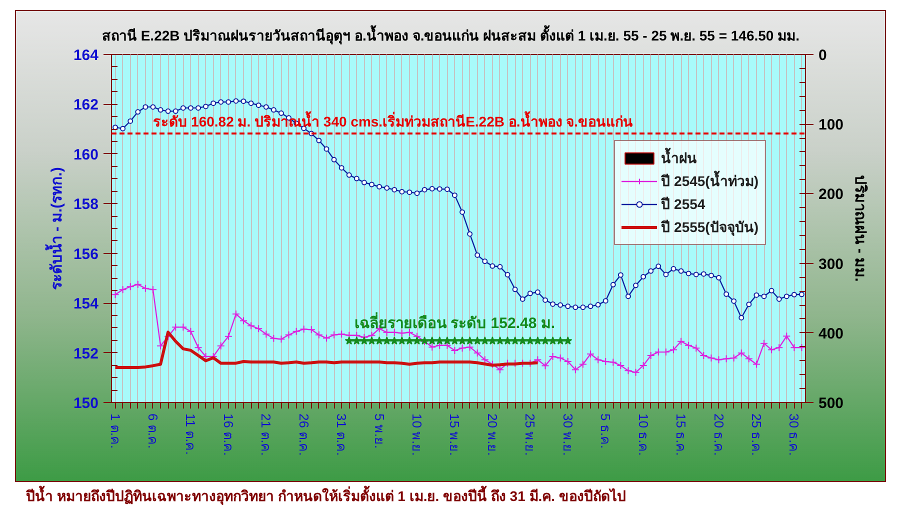  I want to click on x-tick-label: 5 พ.ย., so click(379, 431).